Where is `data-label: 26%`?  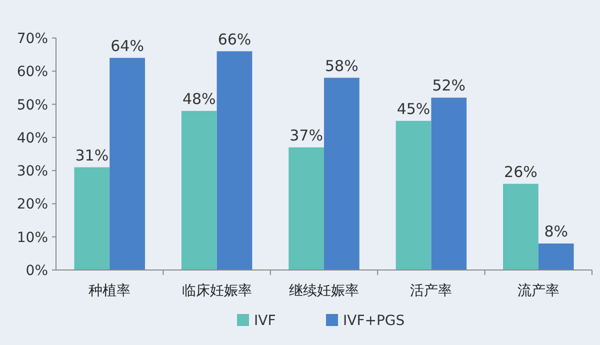
data-label: 26% is located at coordinates (521, 171).